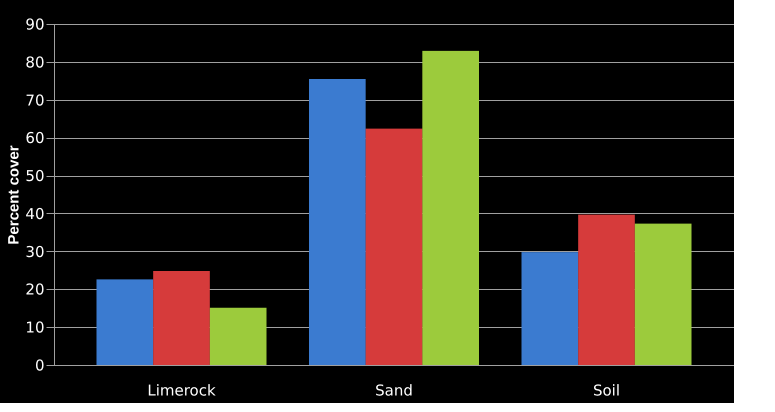  I want to click on y-tick-label: 20, so click(34, 289).